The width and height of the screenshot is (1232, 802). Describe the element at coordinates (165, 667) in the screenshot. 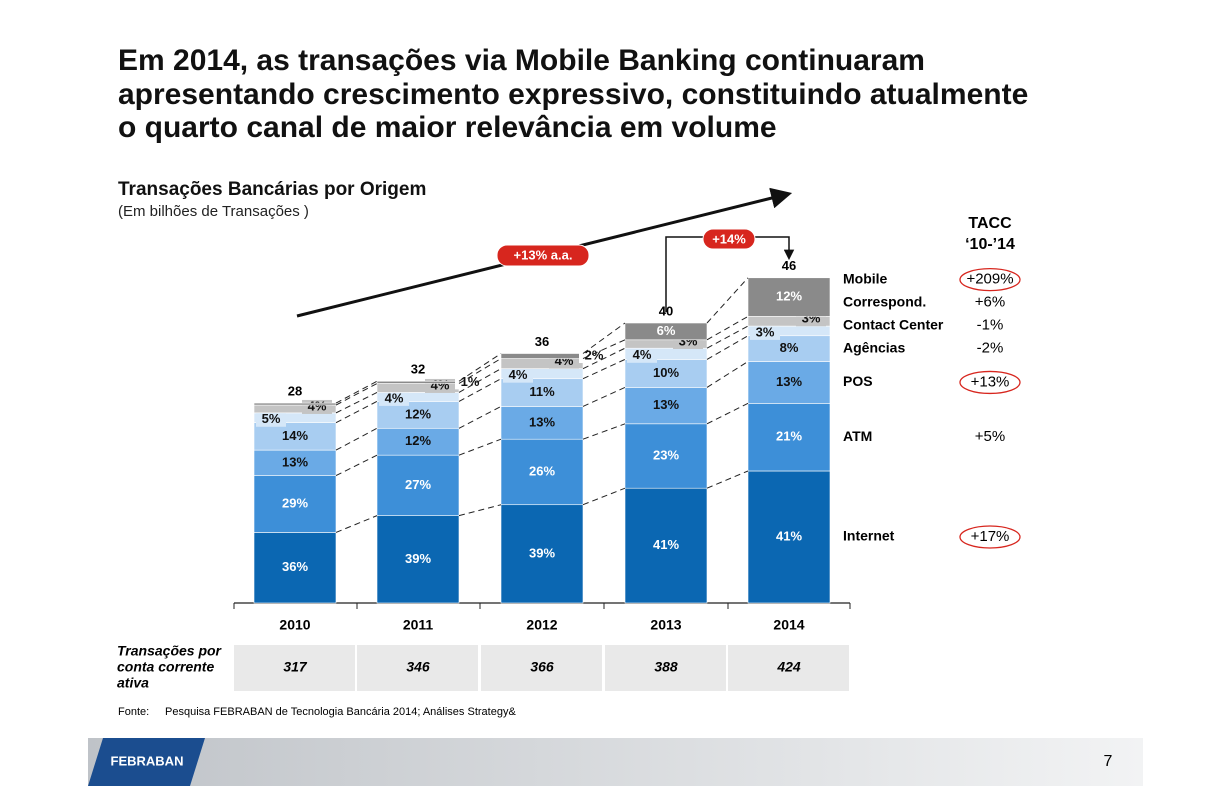

I see `table-label: conta corrente` at that location.